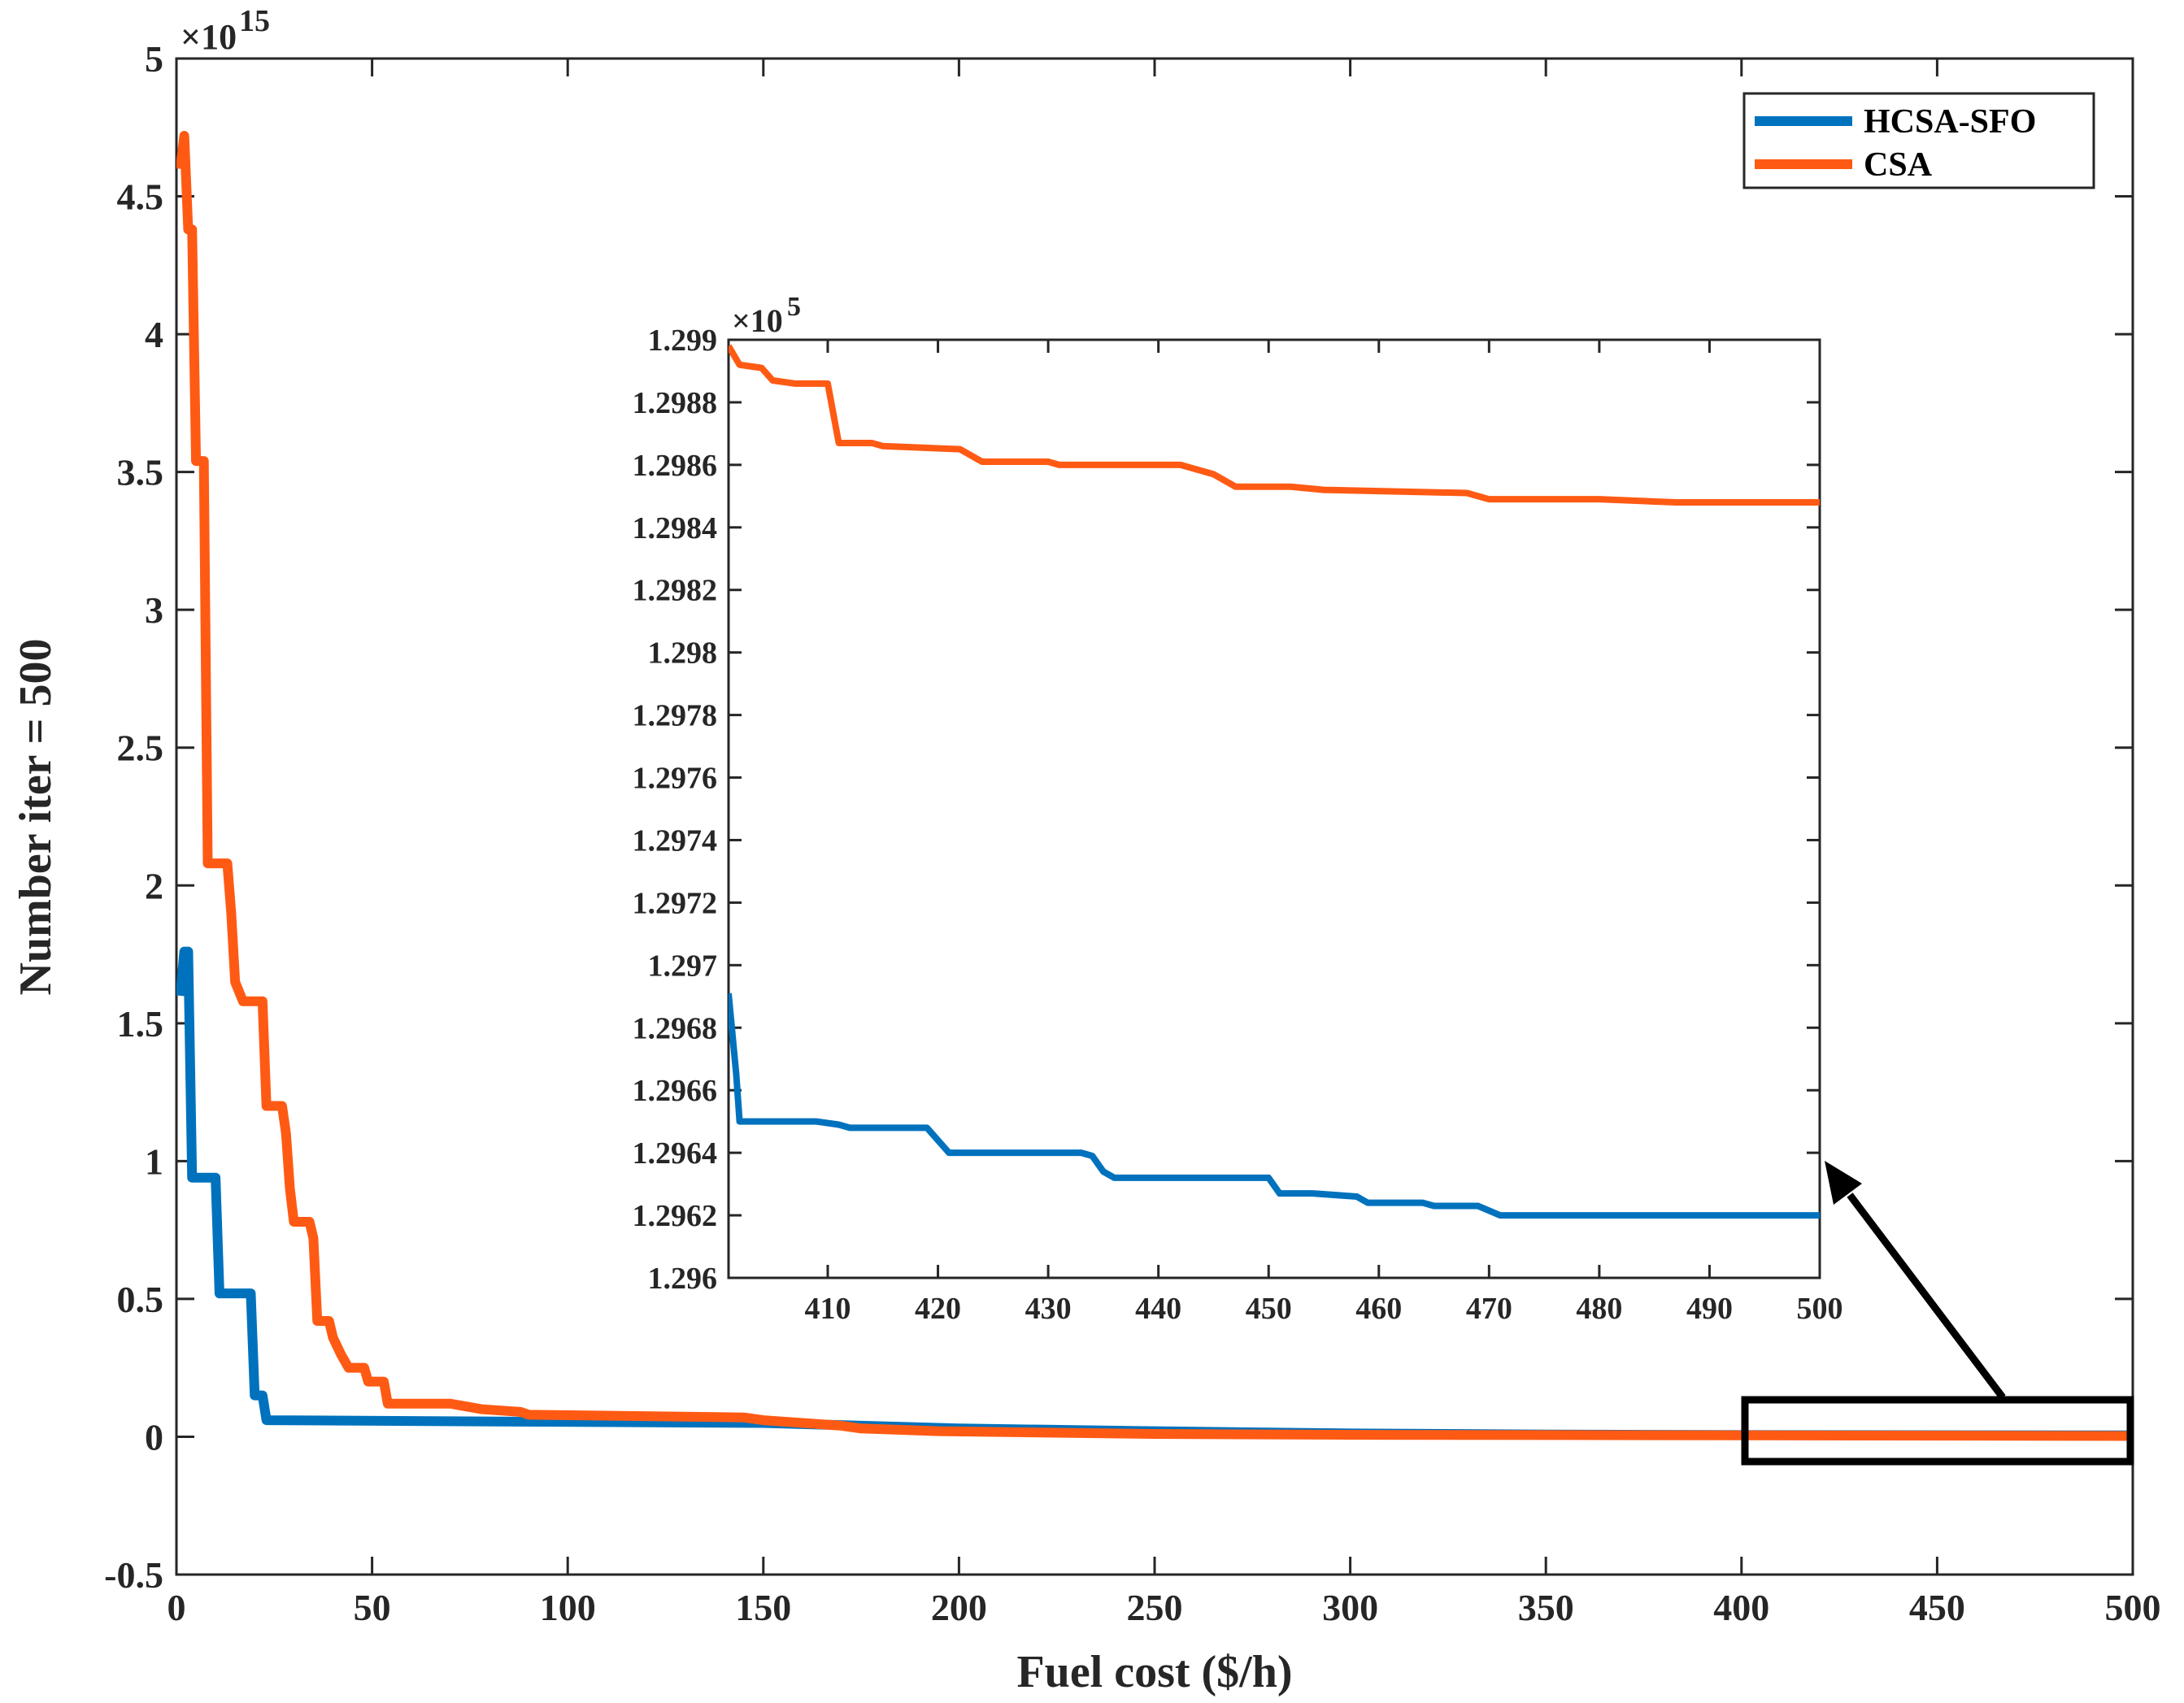  What do you see at coordinates (36, 818) in the screenshot?
I see `y-axis-label: Number iter = 500` at bounding box center [36, 818].